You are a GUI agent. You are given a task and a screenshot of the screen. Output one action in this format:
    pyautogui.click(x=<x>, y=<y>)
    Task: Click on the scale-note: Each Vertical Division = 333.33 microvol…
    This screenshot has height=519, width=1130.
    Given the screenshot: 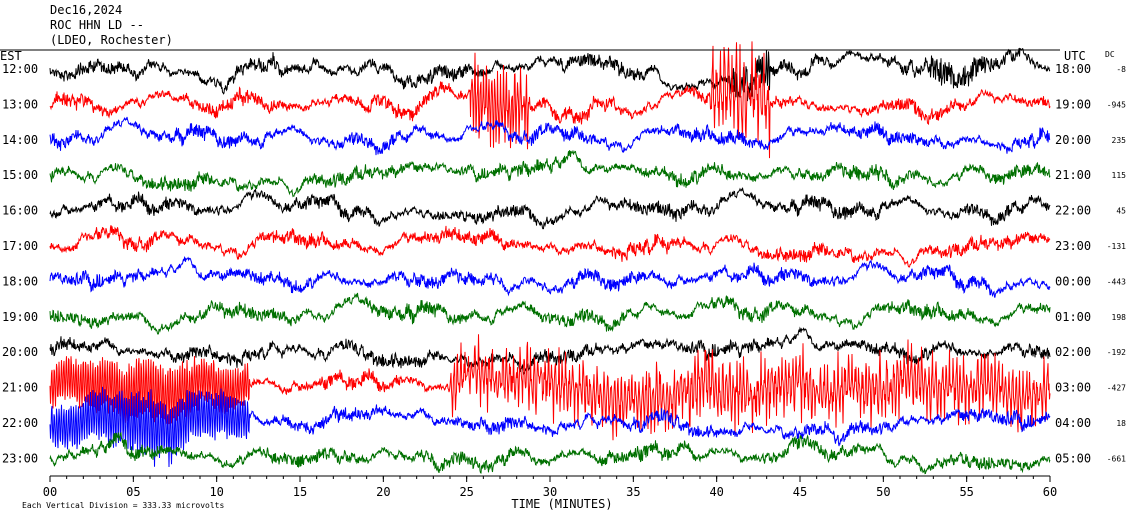 What is the action you would take?
    pyautogui.click(x=123, y=505)
    